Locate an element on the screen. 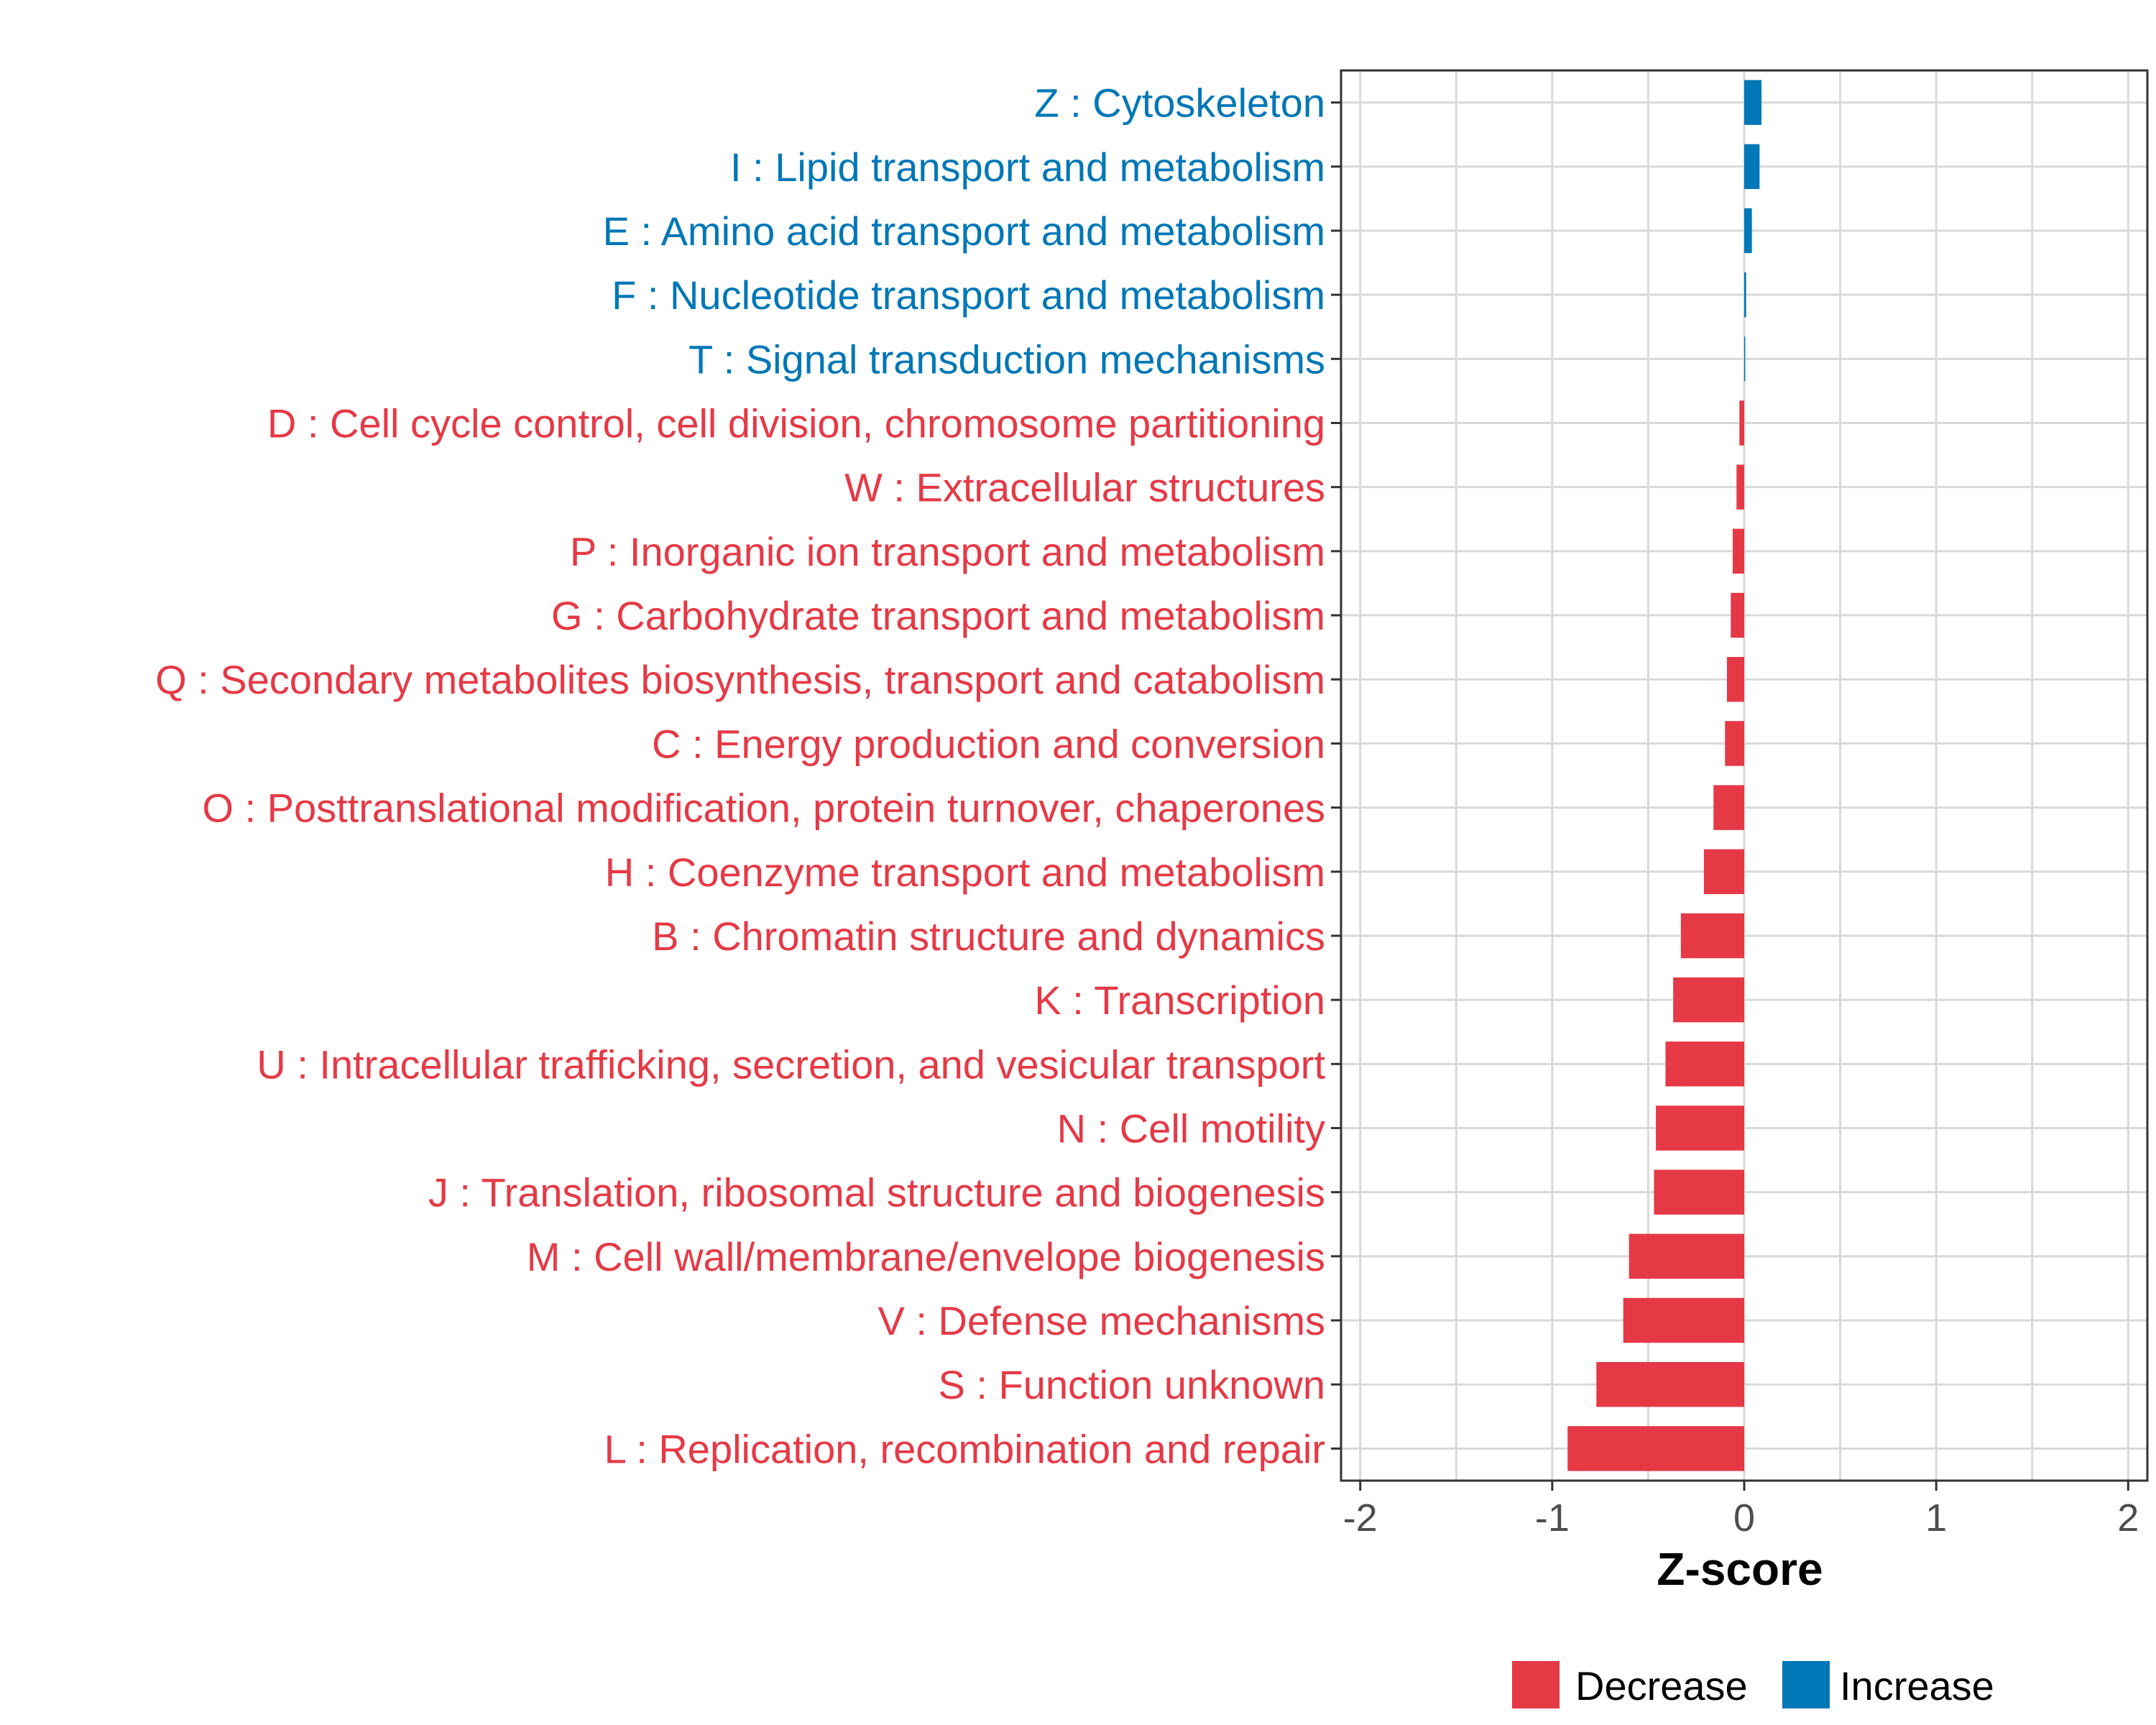 The image size is (2156, 1725). y-tick-label: V : Defense mechanisms is located at coordinates (1101, 1320).